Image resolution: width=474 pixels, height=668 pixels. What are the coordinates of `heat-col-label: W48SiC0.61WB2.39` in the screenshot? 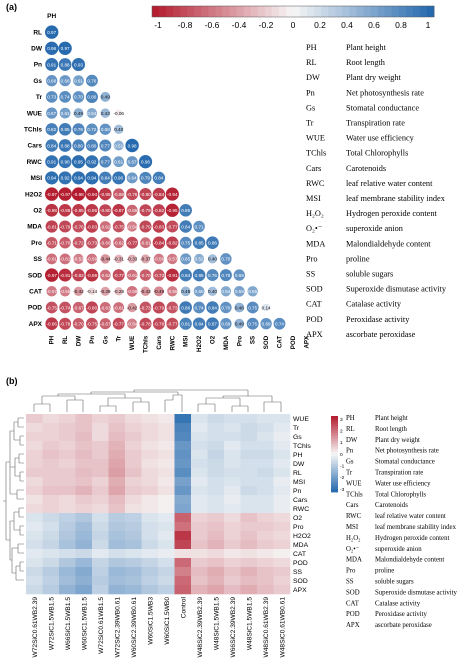 It's located at (266, 627).